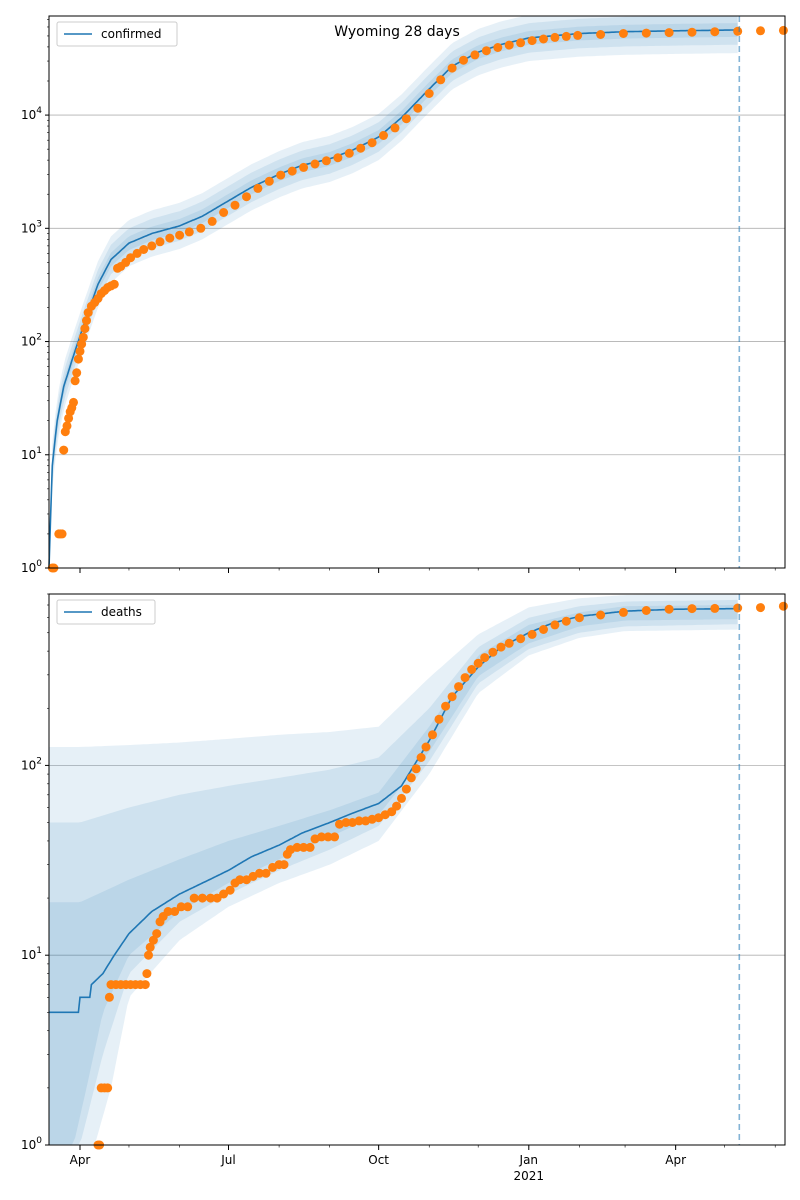 The image size is (800, 1200). Describe the element at coordinates (427, 570) in the screenshot. I see `confirmed-x-axis-ticks` at that location.